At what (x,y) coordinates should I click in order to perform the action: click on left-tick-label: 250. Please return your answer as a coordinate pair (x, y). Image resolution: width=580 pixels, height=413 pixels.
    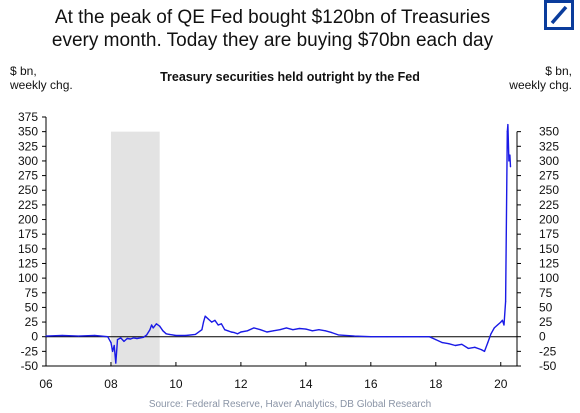
    Looking at the image, I should click on (28, 190).